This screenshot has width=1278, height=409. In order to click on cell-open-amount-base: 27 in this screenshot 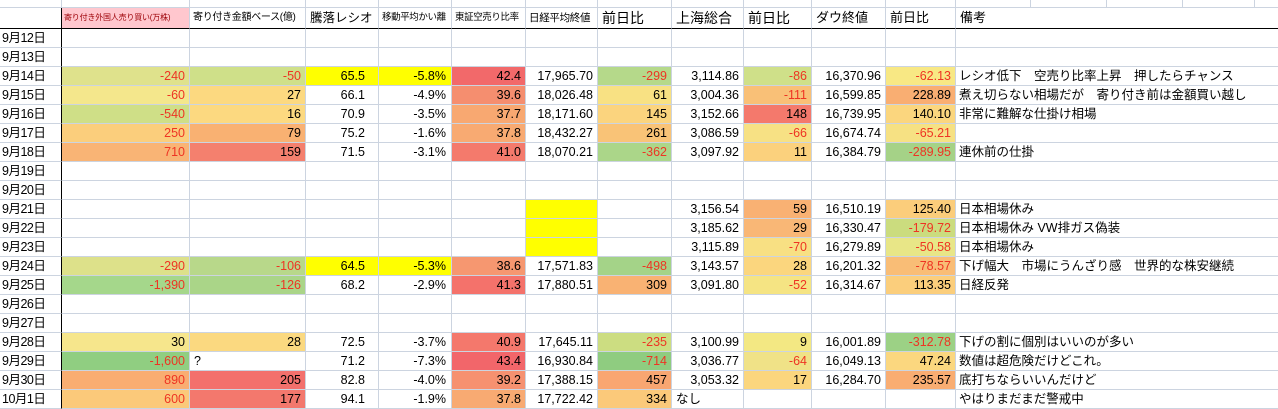, I will do `click(248, 95)`.